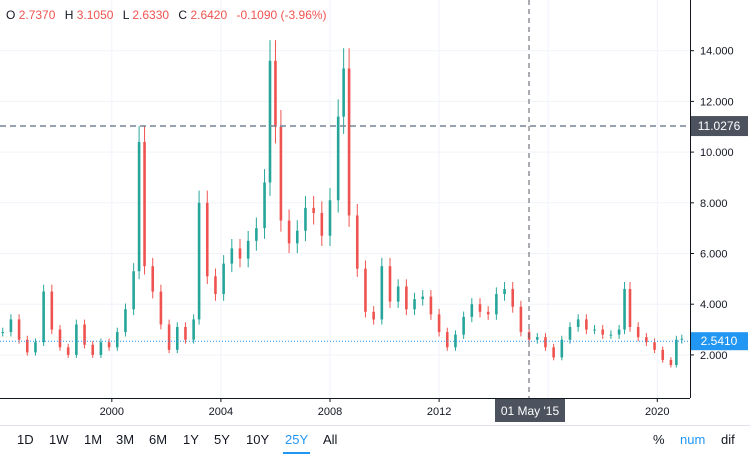 The height and width of the screenshot is (459, 750). What do you see at coordinates (183, 15) in the screenshot?
I see `close-label: C` at bounding box center [183, 15].